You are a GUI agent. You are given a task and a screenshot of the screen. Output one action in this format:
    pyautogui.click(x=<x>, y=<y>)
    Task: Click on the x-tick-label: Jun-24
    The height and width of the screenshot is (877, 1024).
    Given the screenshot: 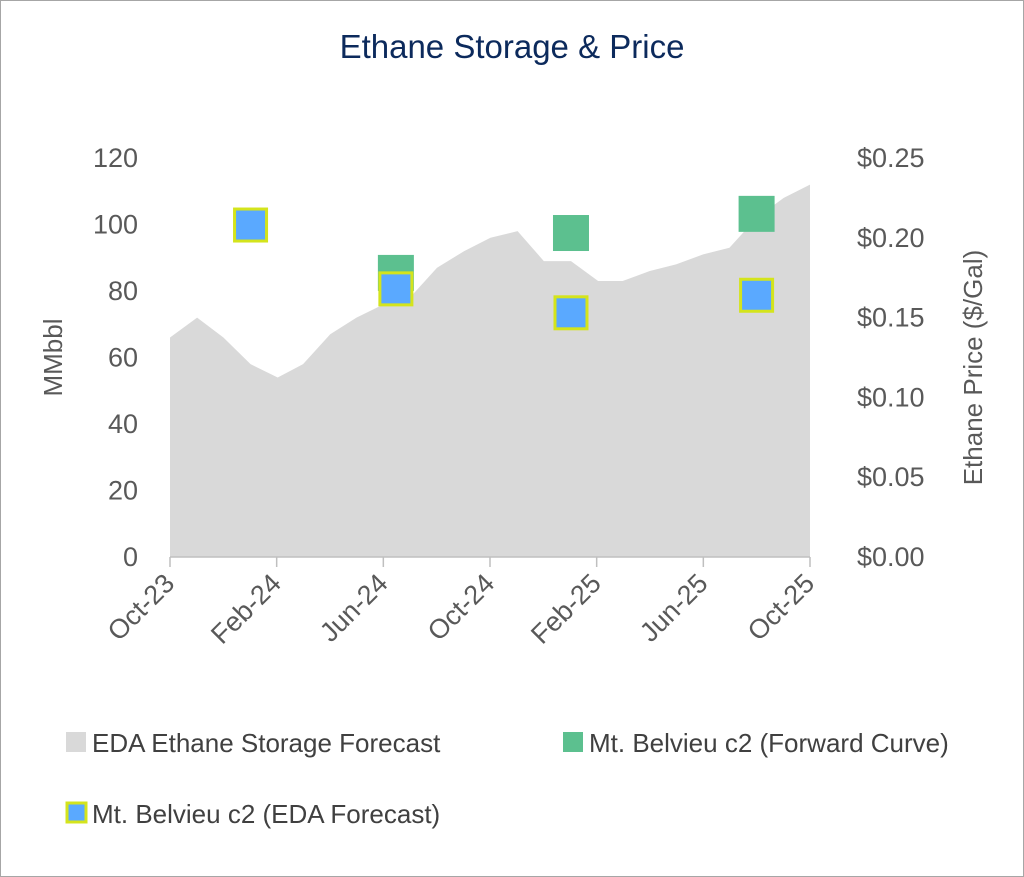 What is the action you would take?
    pyautogui.click(x=354, y=608)
    